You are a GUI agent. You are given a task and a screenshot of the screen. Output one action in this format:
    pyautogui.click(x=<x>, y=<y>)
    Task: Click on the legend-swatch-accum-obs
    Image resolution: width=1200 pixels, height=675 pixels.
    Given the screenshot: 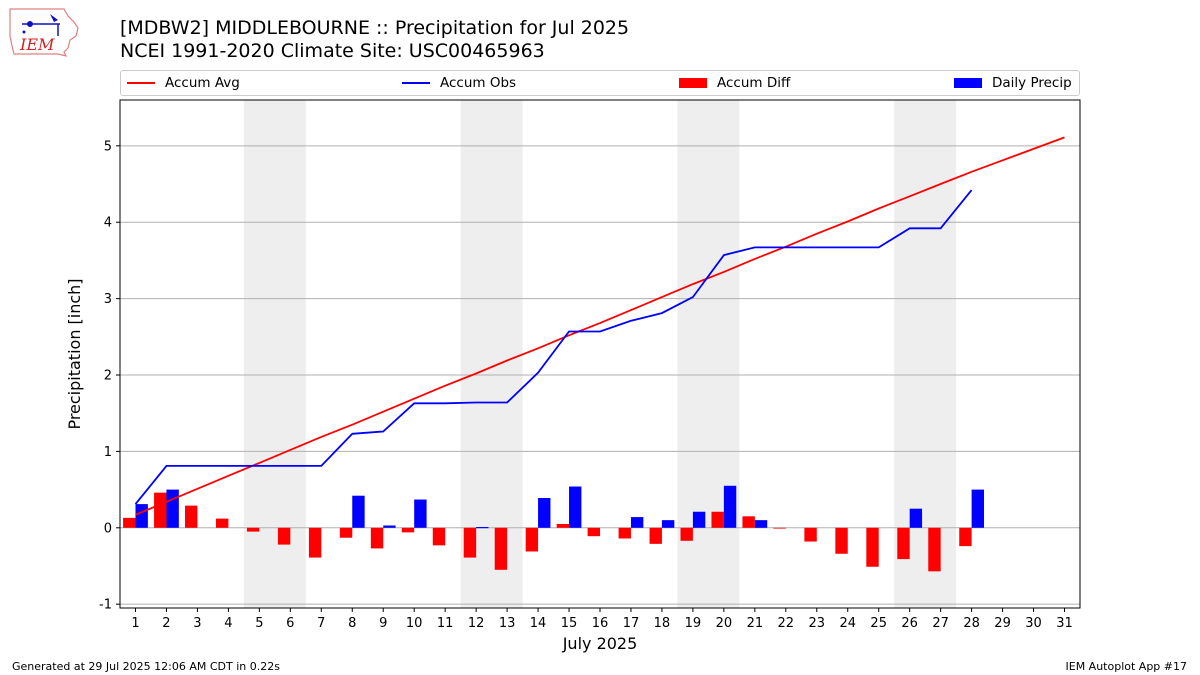 What is the action you would take?
    pyautogui.click(x=416, y=83)
    